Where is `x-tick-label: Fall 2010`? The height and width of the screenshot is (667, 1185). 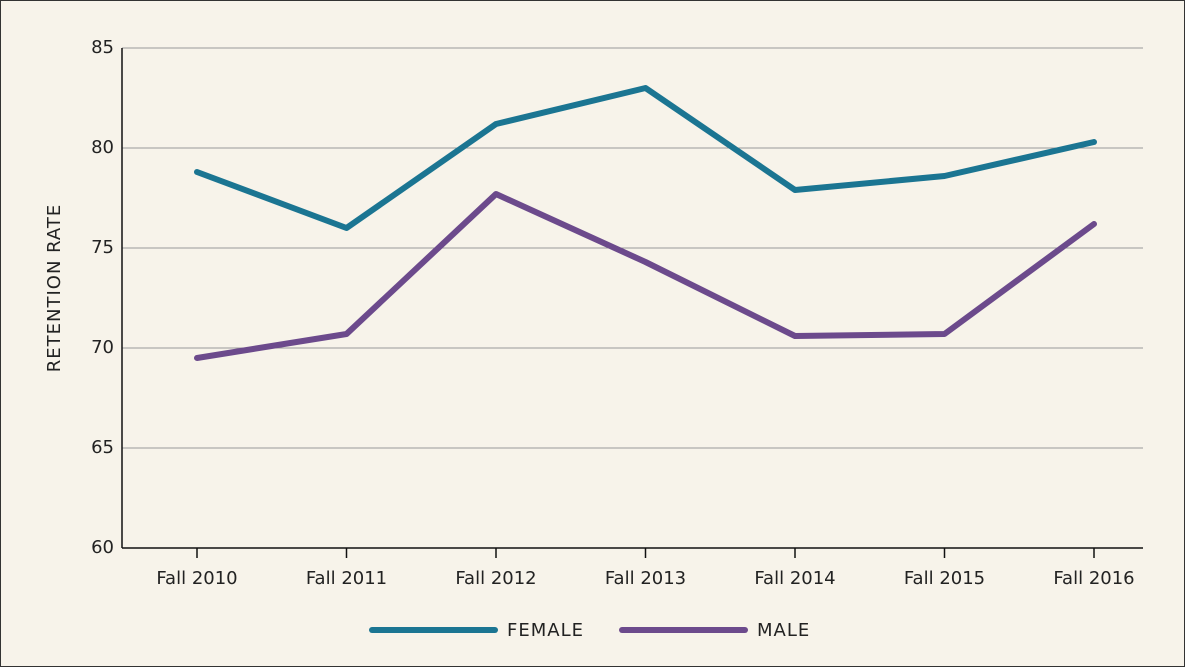
x-tick-label: Fall 2010 is located at coordinates (196, 578).